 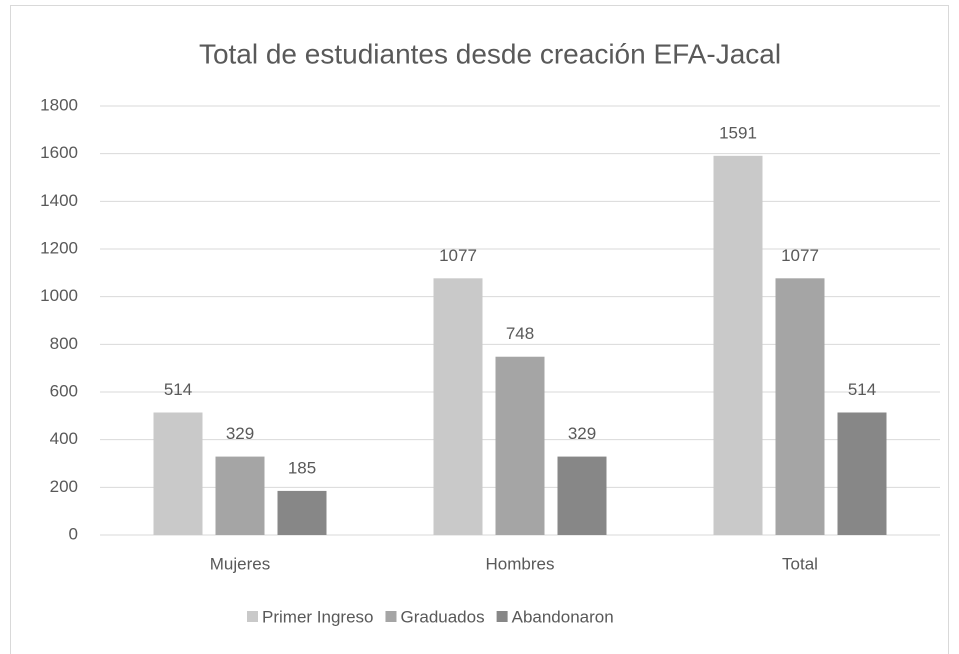 I want to click on legend-label: Graduados, so click(x=442, y=616).